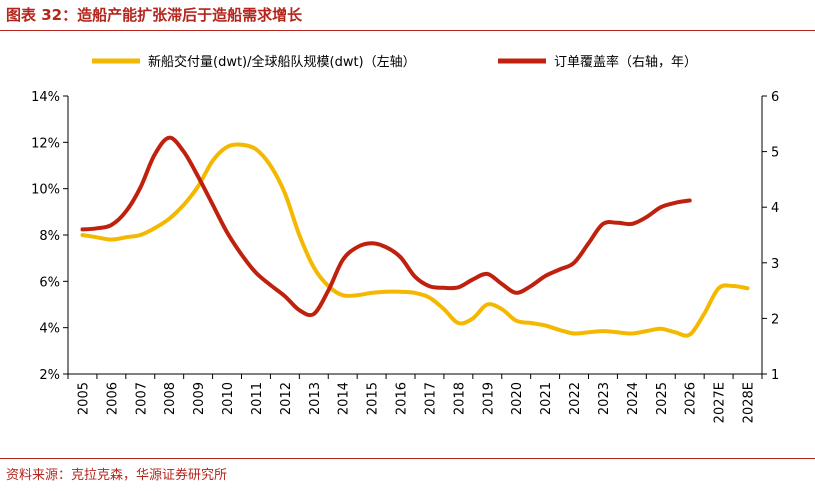 Image resolution: width=815 pixels, height=491 pixels. What do you see at coordinates (546, 398) in the screenshot?
I see `x-tick-label: 2021` at bounding box center [546, 398].